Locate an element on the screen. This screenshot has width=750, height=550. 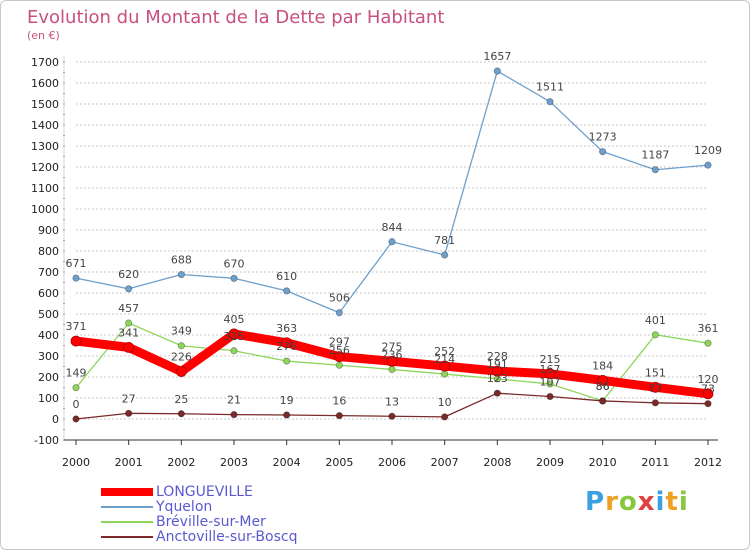
data-label: 275 is located at coordinates (392, 346).